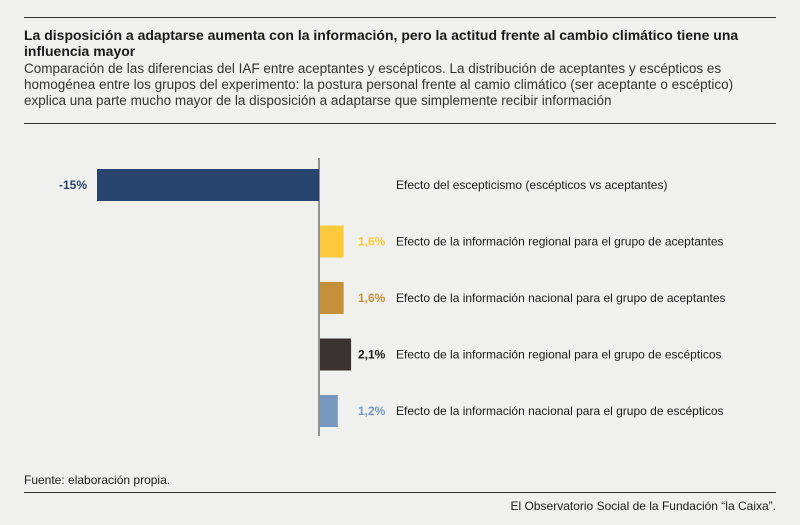 The width and height of the screenshot is (800, 525). I want to click on value-label-5: 1,2%, so click(372, 411).